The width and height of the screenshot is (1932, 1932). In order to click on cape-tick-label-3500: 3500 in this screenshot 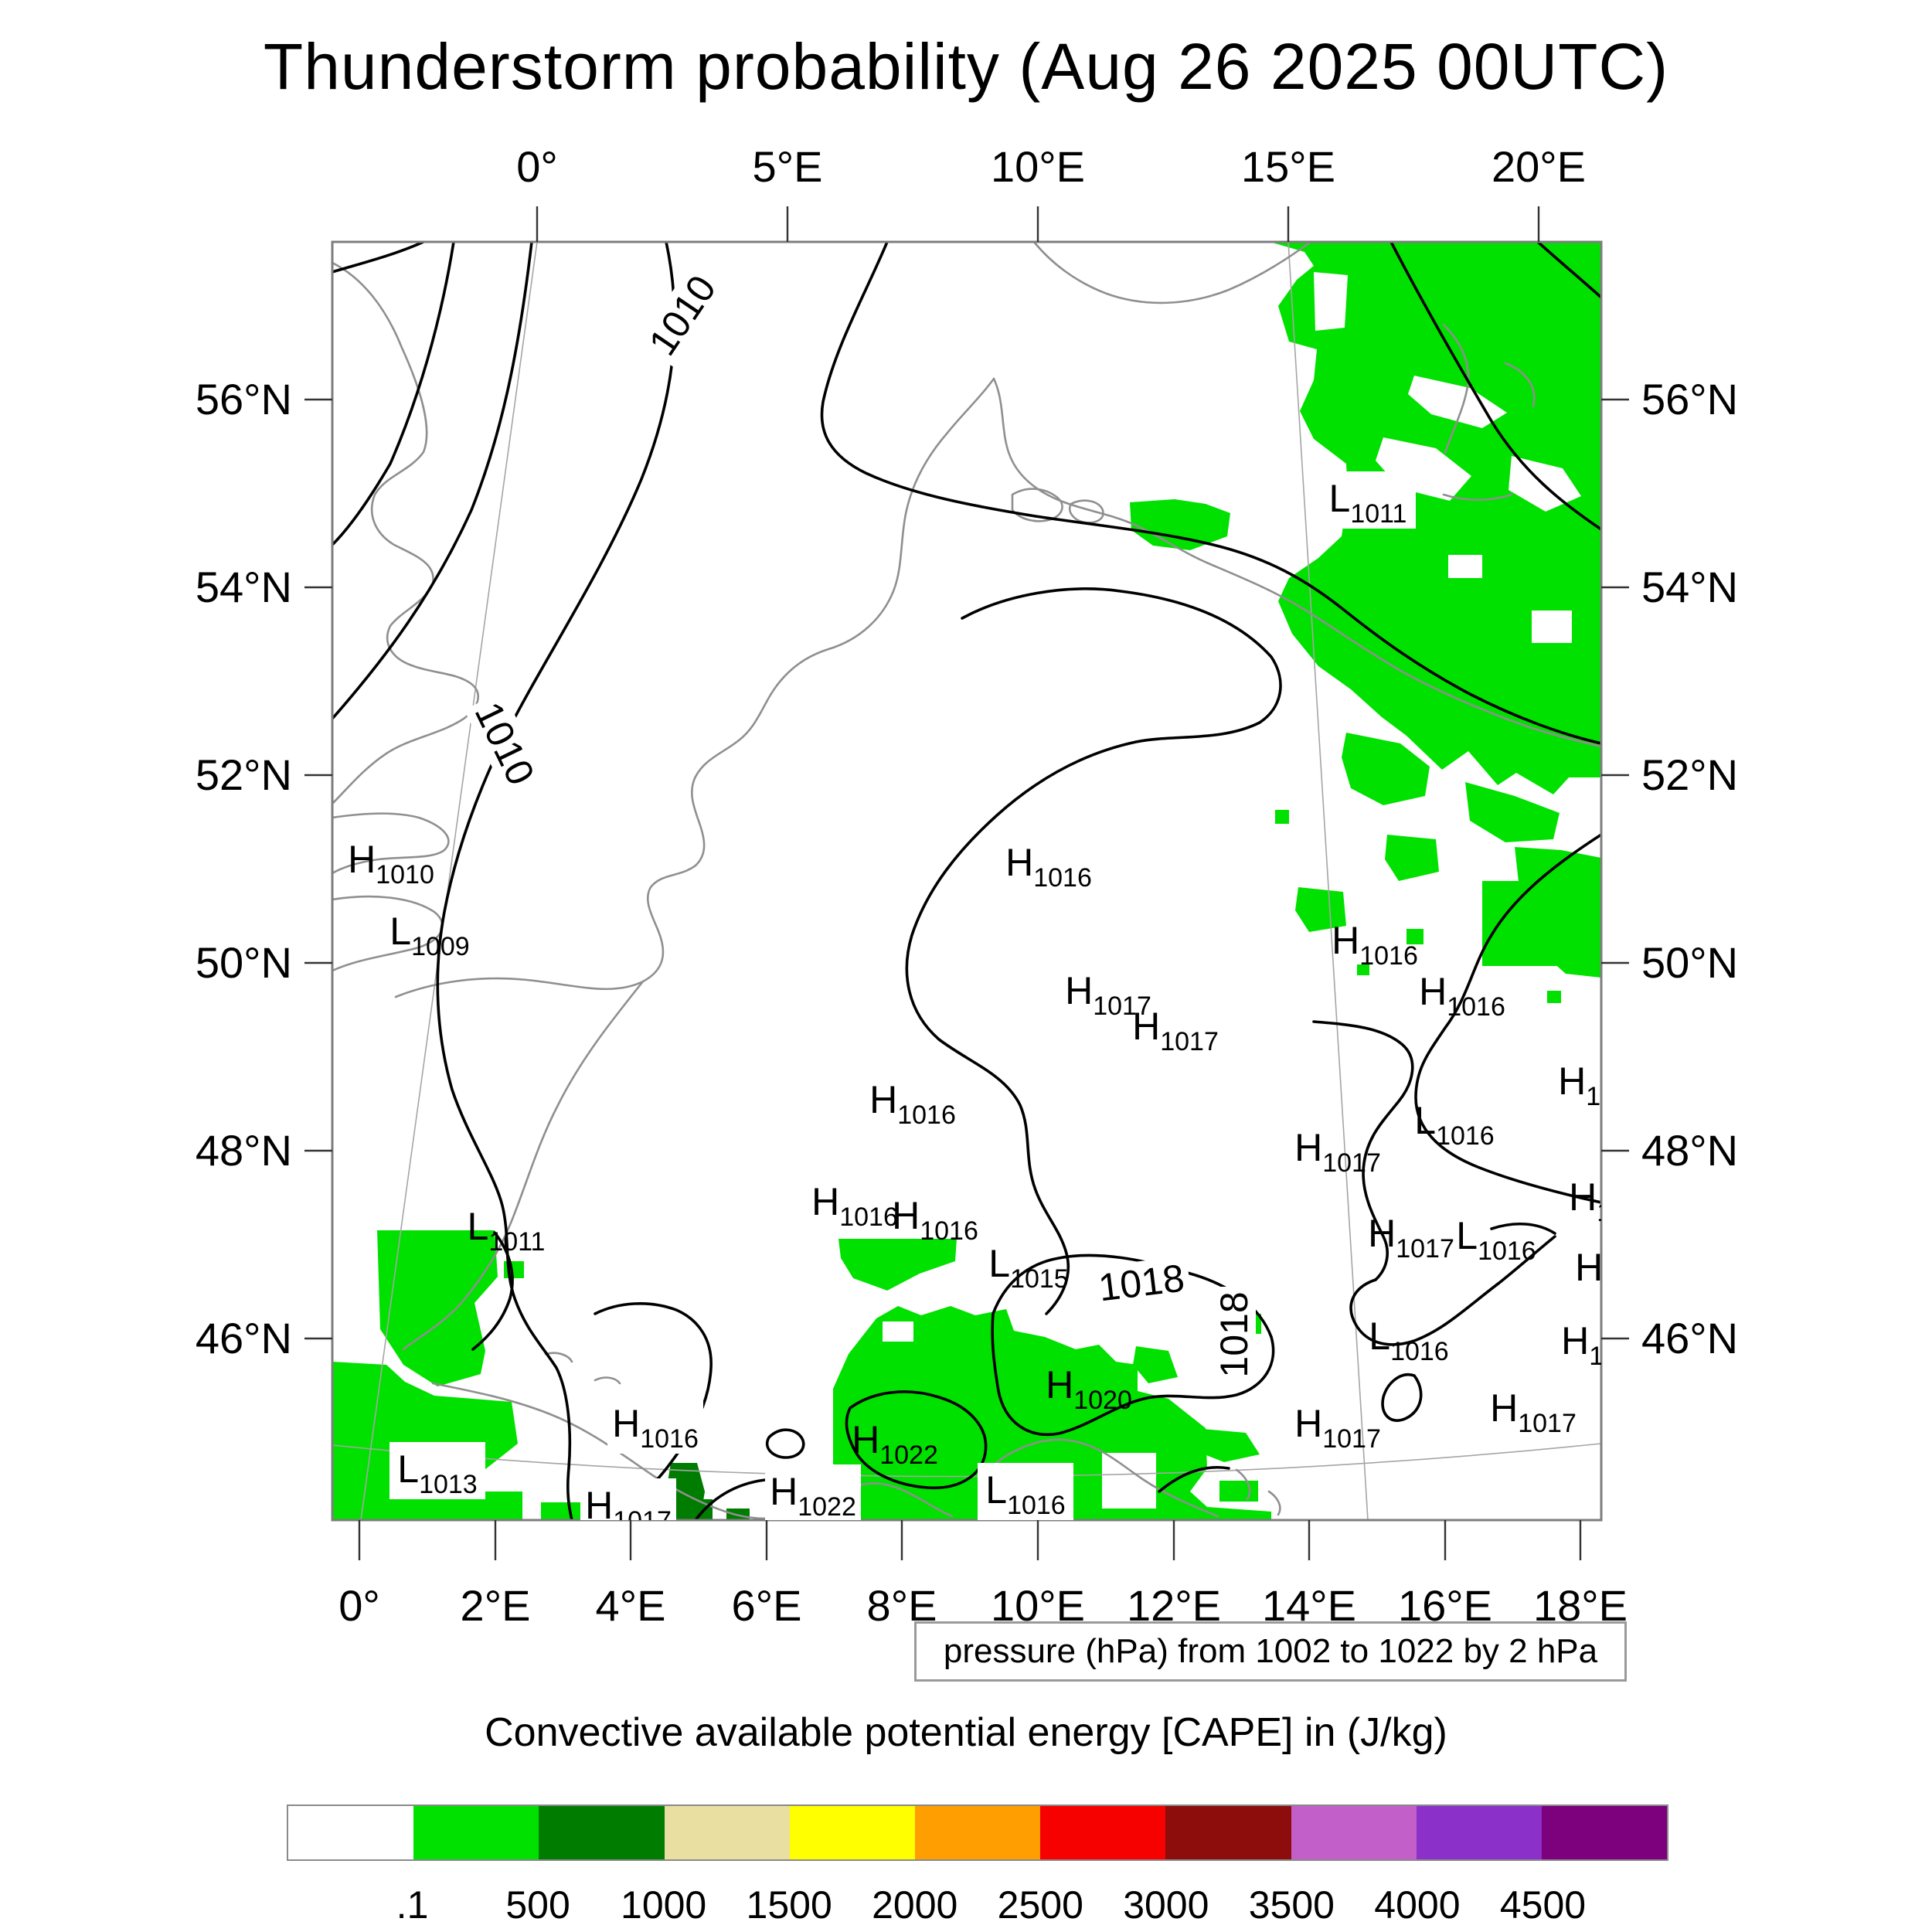, I will do `click(1291, 1905)`.